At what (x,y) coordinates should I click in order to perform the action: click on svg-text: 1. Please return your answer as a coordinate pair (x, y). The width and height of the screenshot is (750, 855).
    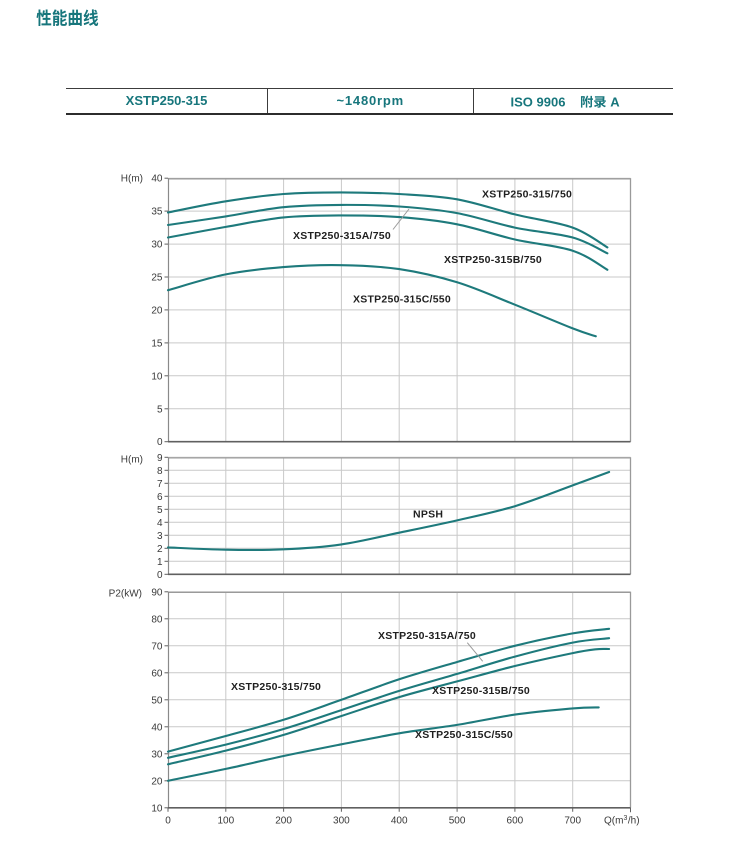
    Looking at the image, I should click on (160, 562).